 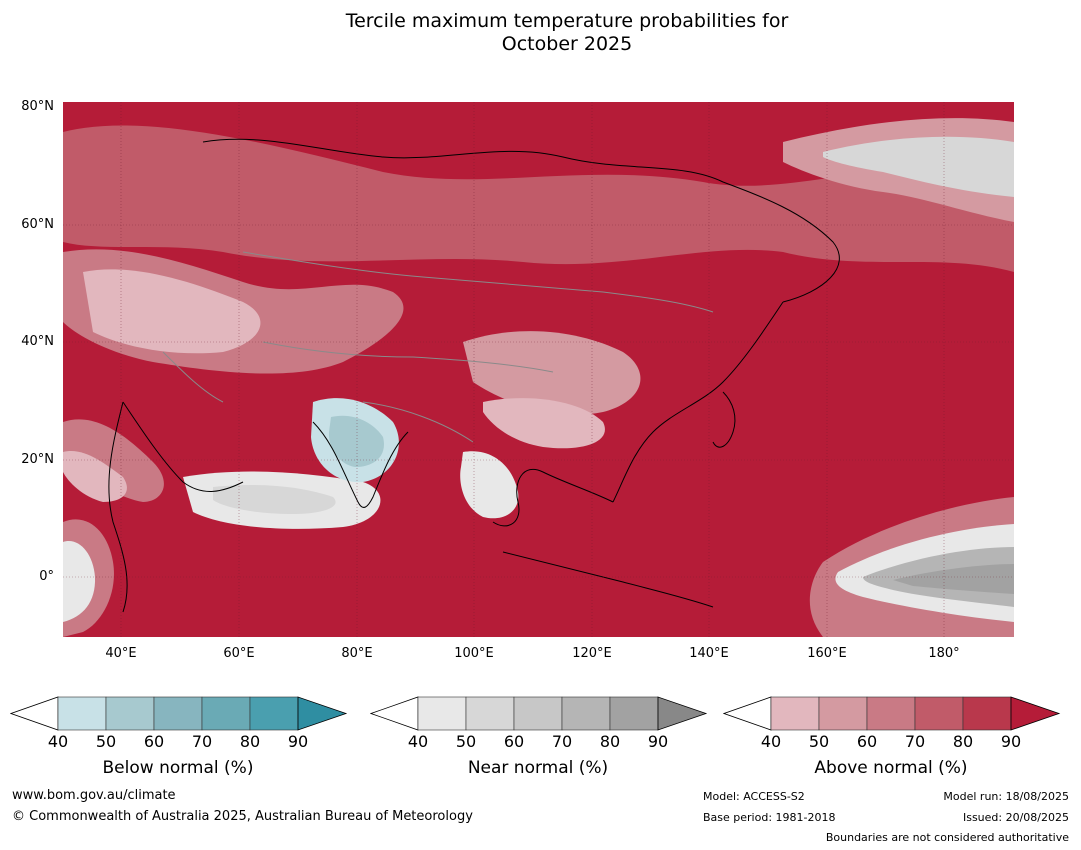 What do you see at coordinates (356, 441) in the screenshot?
I see `below-50-india` at bounding box center [356, 441].